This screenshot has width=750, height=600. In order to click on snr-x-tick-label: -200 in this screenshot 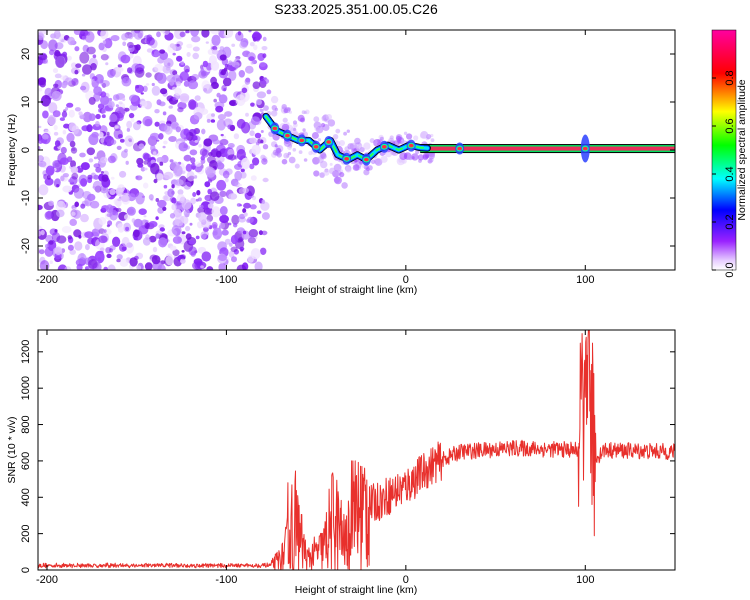, I will do `click(47, 580)`.